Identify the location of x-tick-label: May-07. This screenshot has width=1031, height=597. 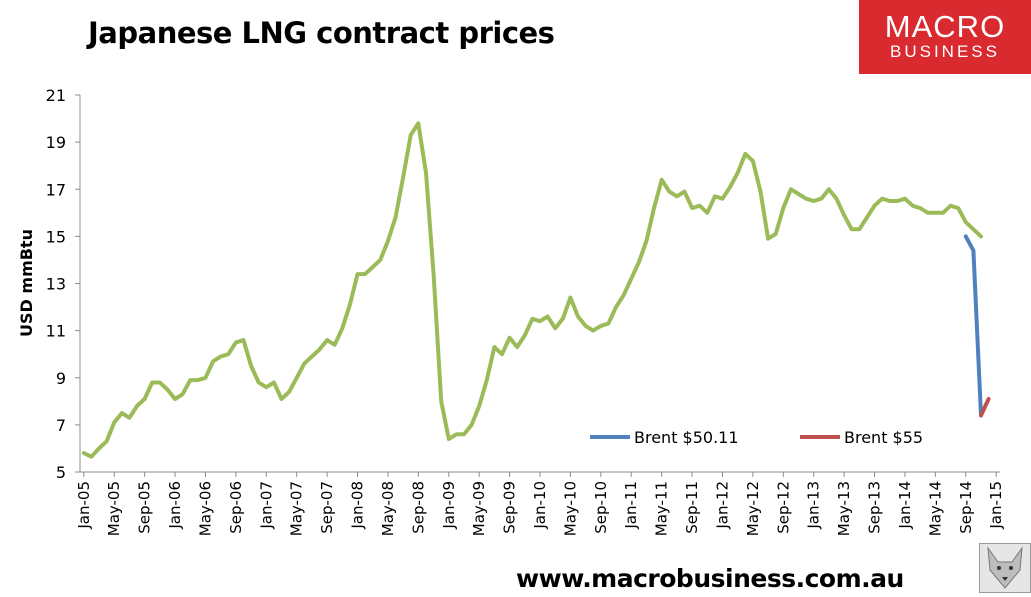
(297, 508).